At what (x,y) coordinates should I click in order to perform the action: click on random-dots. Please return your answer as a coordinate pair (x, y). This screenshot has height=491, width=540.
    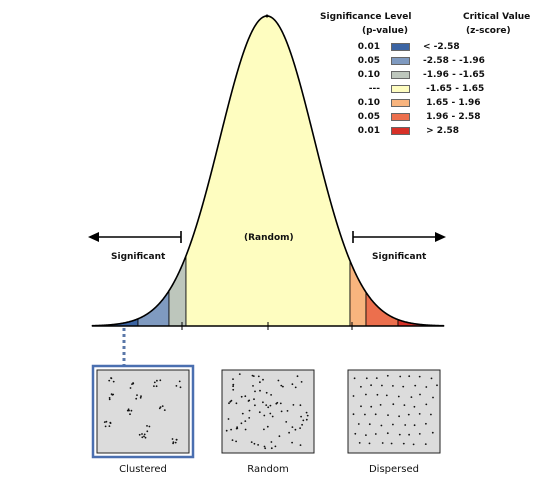
    Looking at the image, I should click on (267, 411).